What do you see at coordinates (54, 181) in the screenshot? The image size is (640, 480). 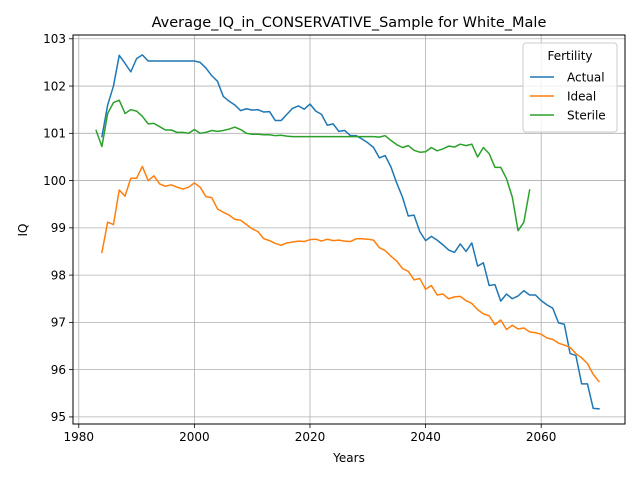 I see `y-tick-label: 100` at bounding box center [54, 181].